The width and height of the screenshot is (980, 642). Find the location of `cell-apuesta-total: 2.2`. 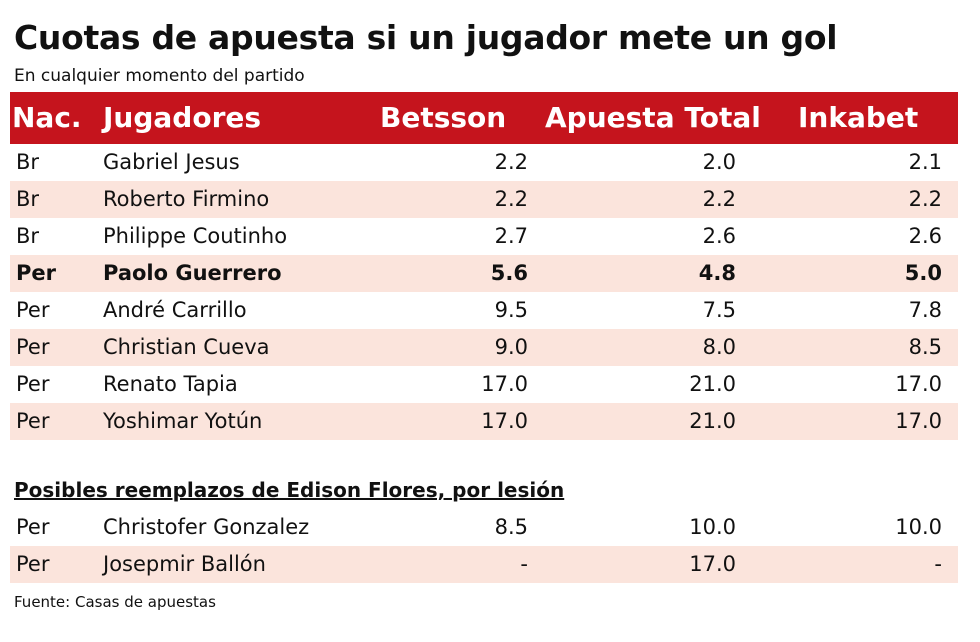

cell-apuesta-total: 2.2 is located at coordinates (719, 199).